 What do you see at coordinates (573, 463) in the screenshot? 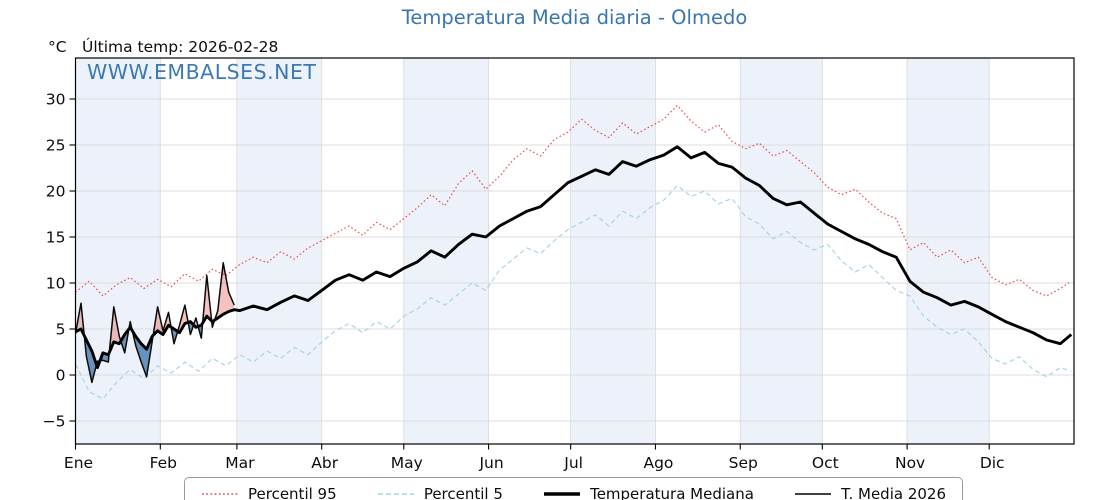
I see `x-tick-label: Jul` at bounding box center [573, 463].